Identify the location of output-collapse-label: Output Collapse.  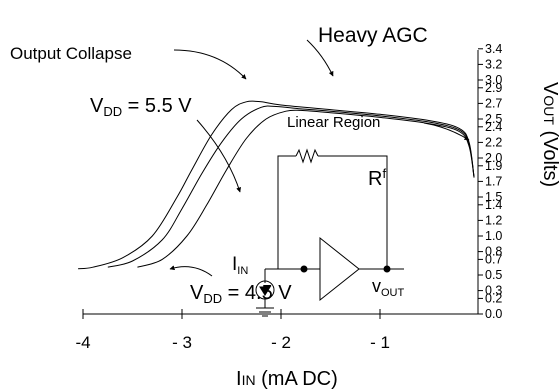
(71, 53).